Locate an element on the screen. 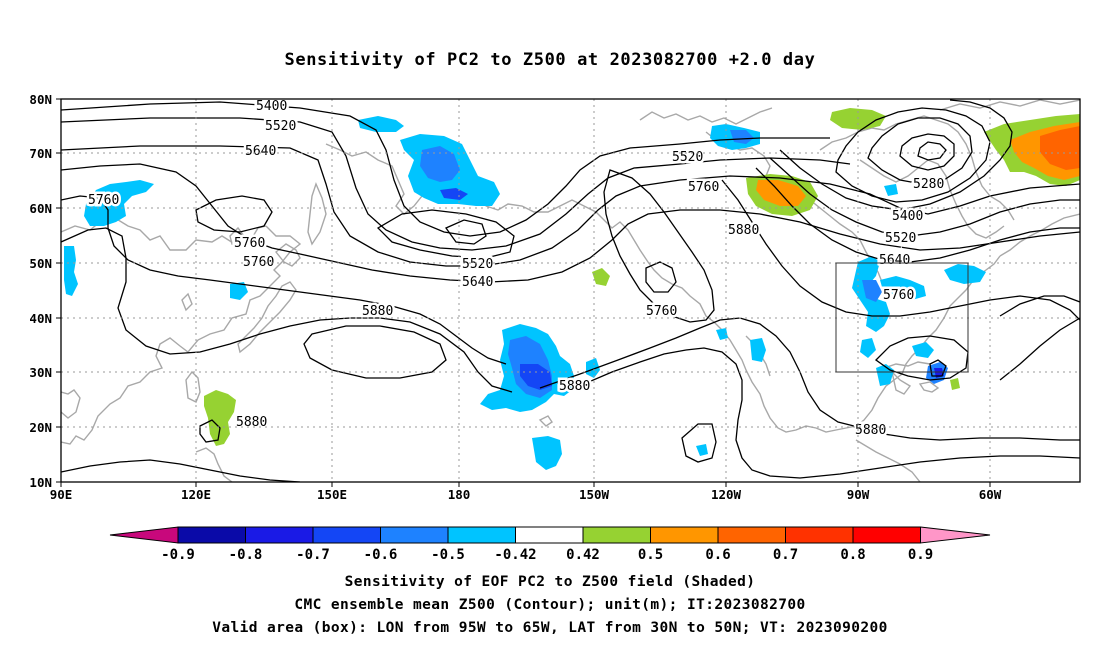 The height and width of the screenshot is (650, 1100). colorbar-tick-label: 0.9 is located at coordinates (920, 555).